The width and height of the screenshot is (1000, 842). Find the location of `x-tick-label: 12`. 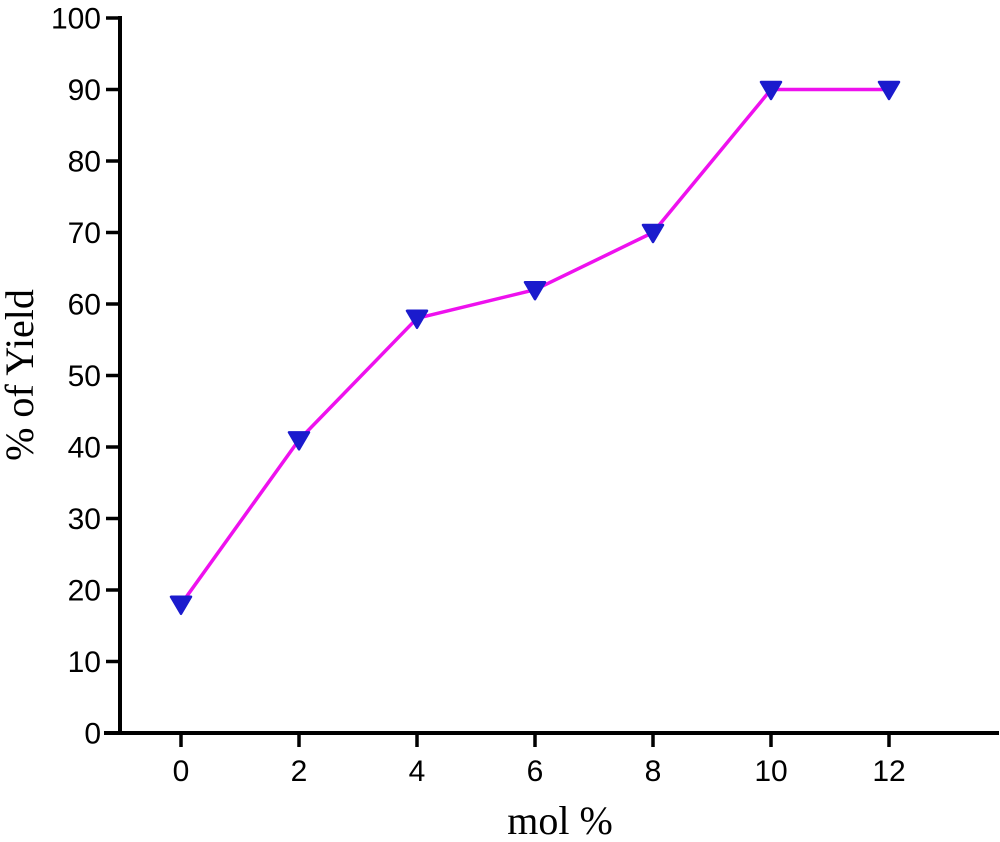

x-tick-label: 12 is located at coordinates (888, 771).